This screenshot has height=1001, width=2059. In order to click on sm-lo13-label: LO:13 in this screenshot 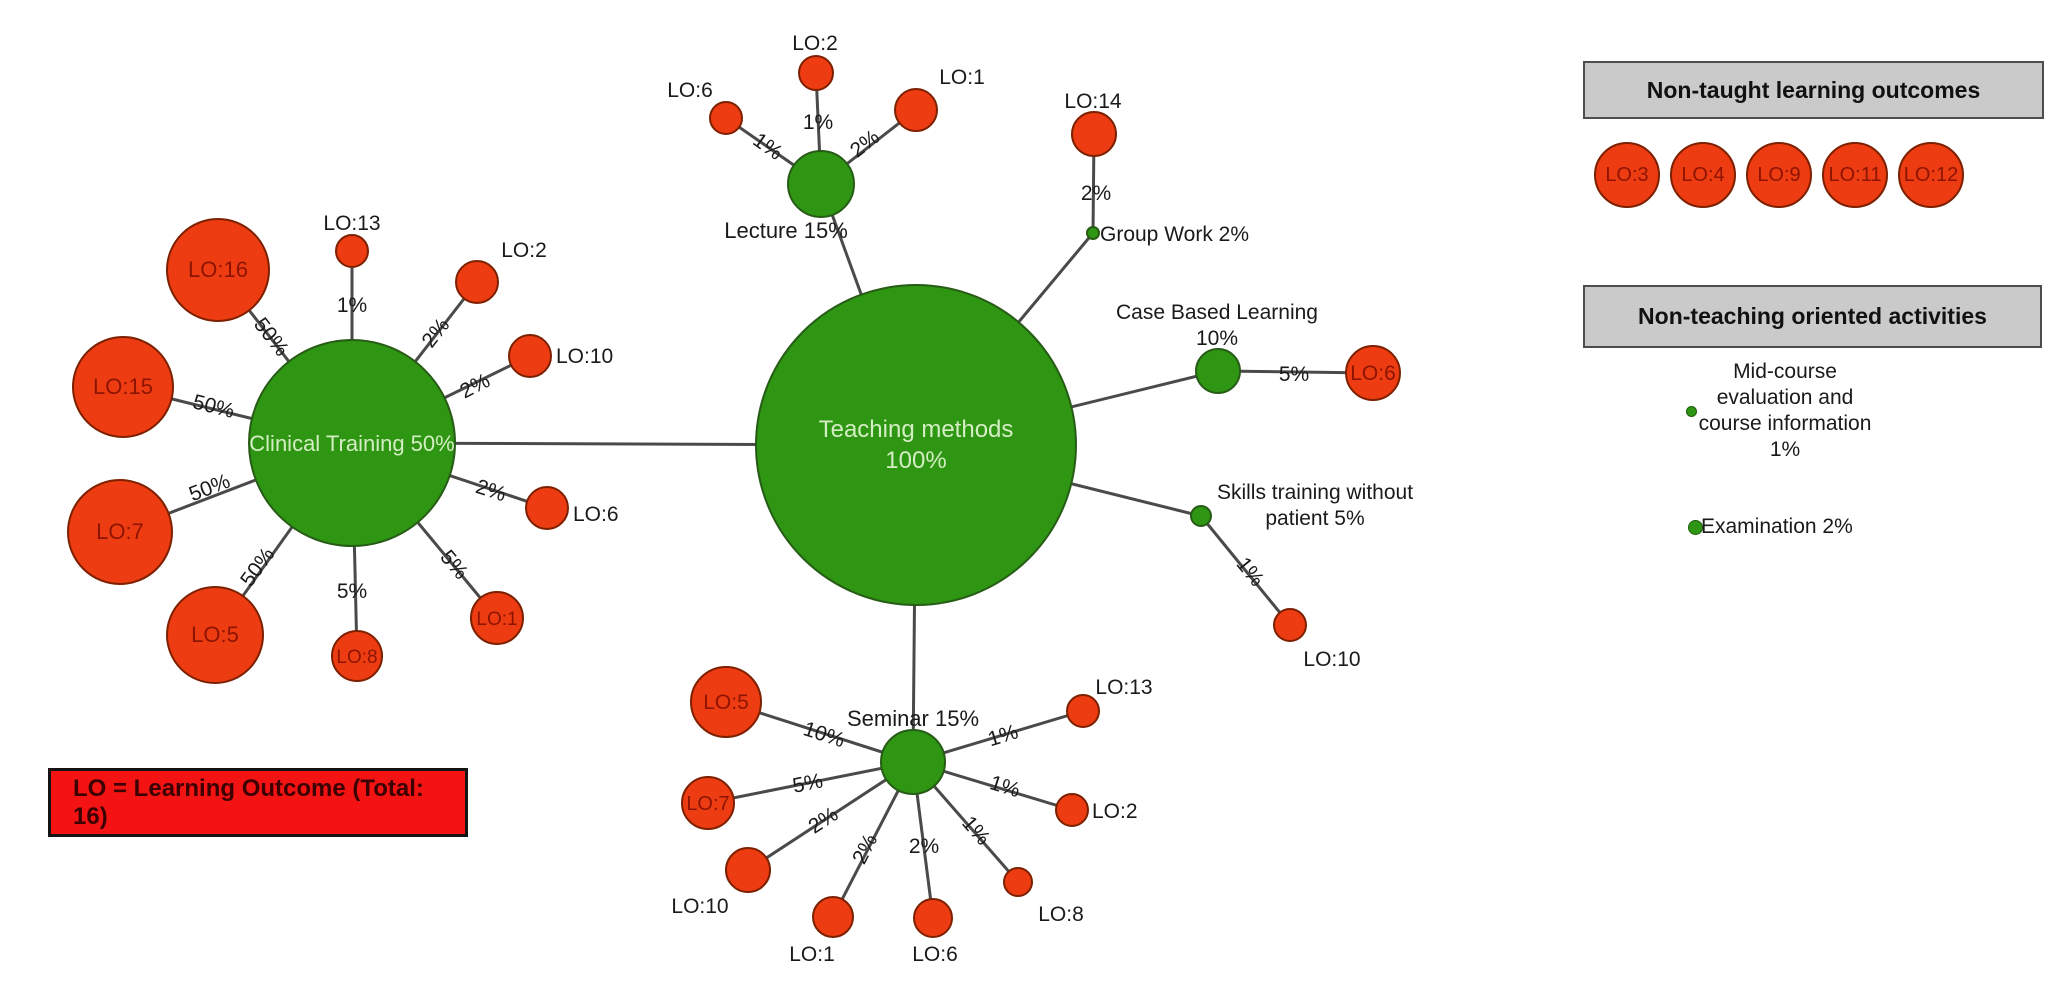, I will do `click(1123, 687)`.